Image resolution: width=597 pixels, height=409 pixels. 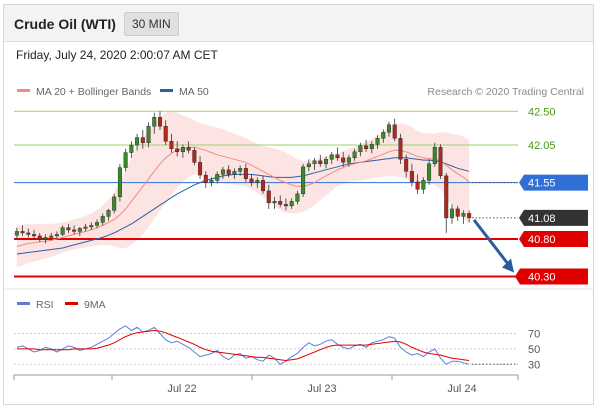 I want to click on rsi-lines, so click(x=267, y=345).